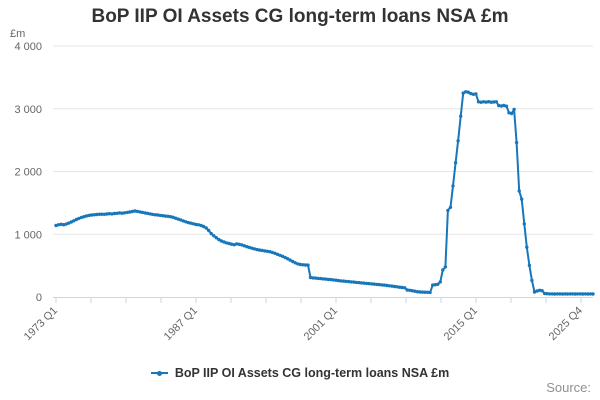 The height and width of the screenshot is (400, 600). I want to click on svg-text: 2025 Q4, so click(566, 324).